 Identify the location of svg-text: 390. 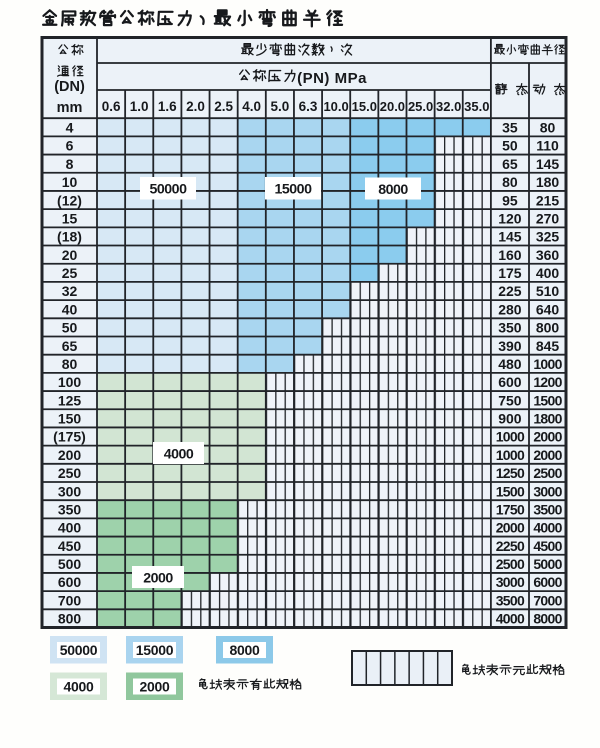
(510, 346).